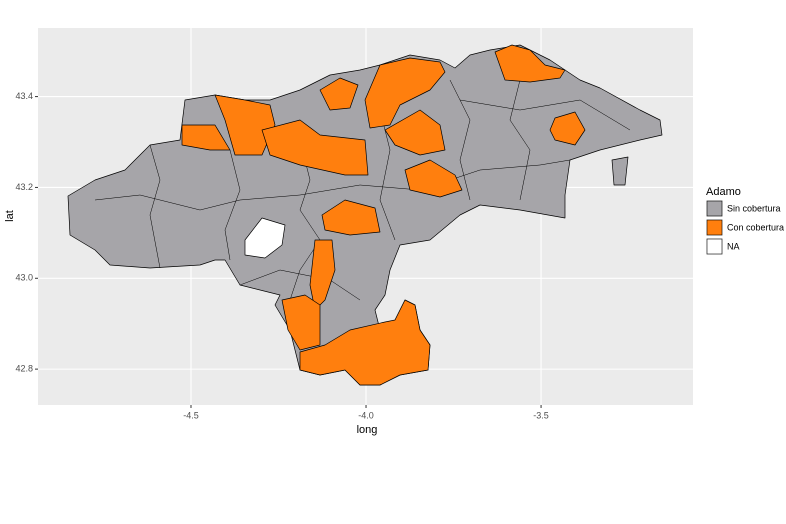 The width and height of the screenshot is (786, 524). What do you see at coordinates (541, 415) in the screenshot?
I see `x-tick-label: -3.5` at bounding box center [541, 415].